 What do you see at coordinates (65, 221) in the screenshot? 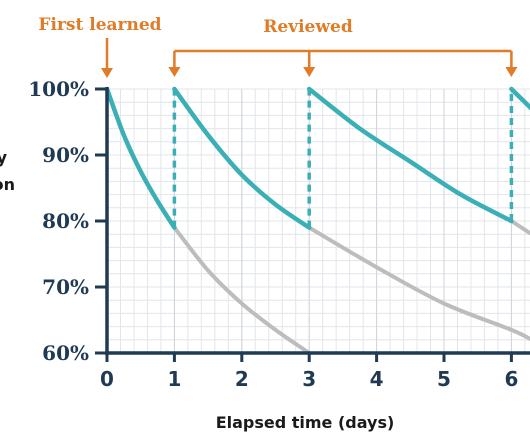
I see `y-tick-label: 80%` at bounding box center [65, 221].